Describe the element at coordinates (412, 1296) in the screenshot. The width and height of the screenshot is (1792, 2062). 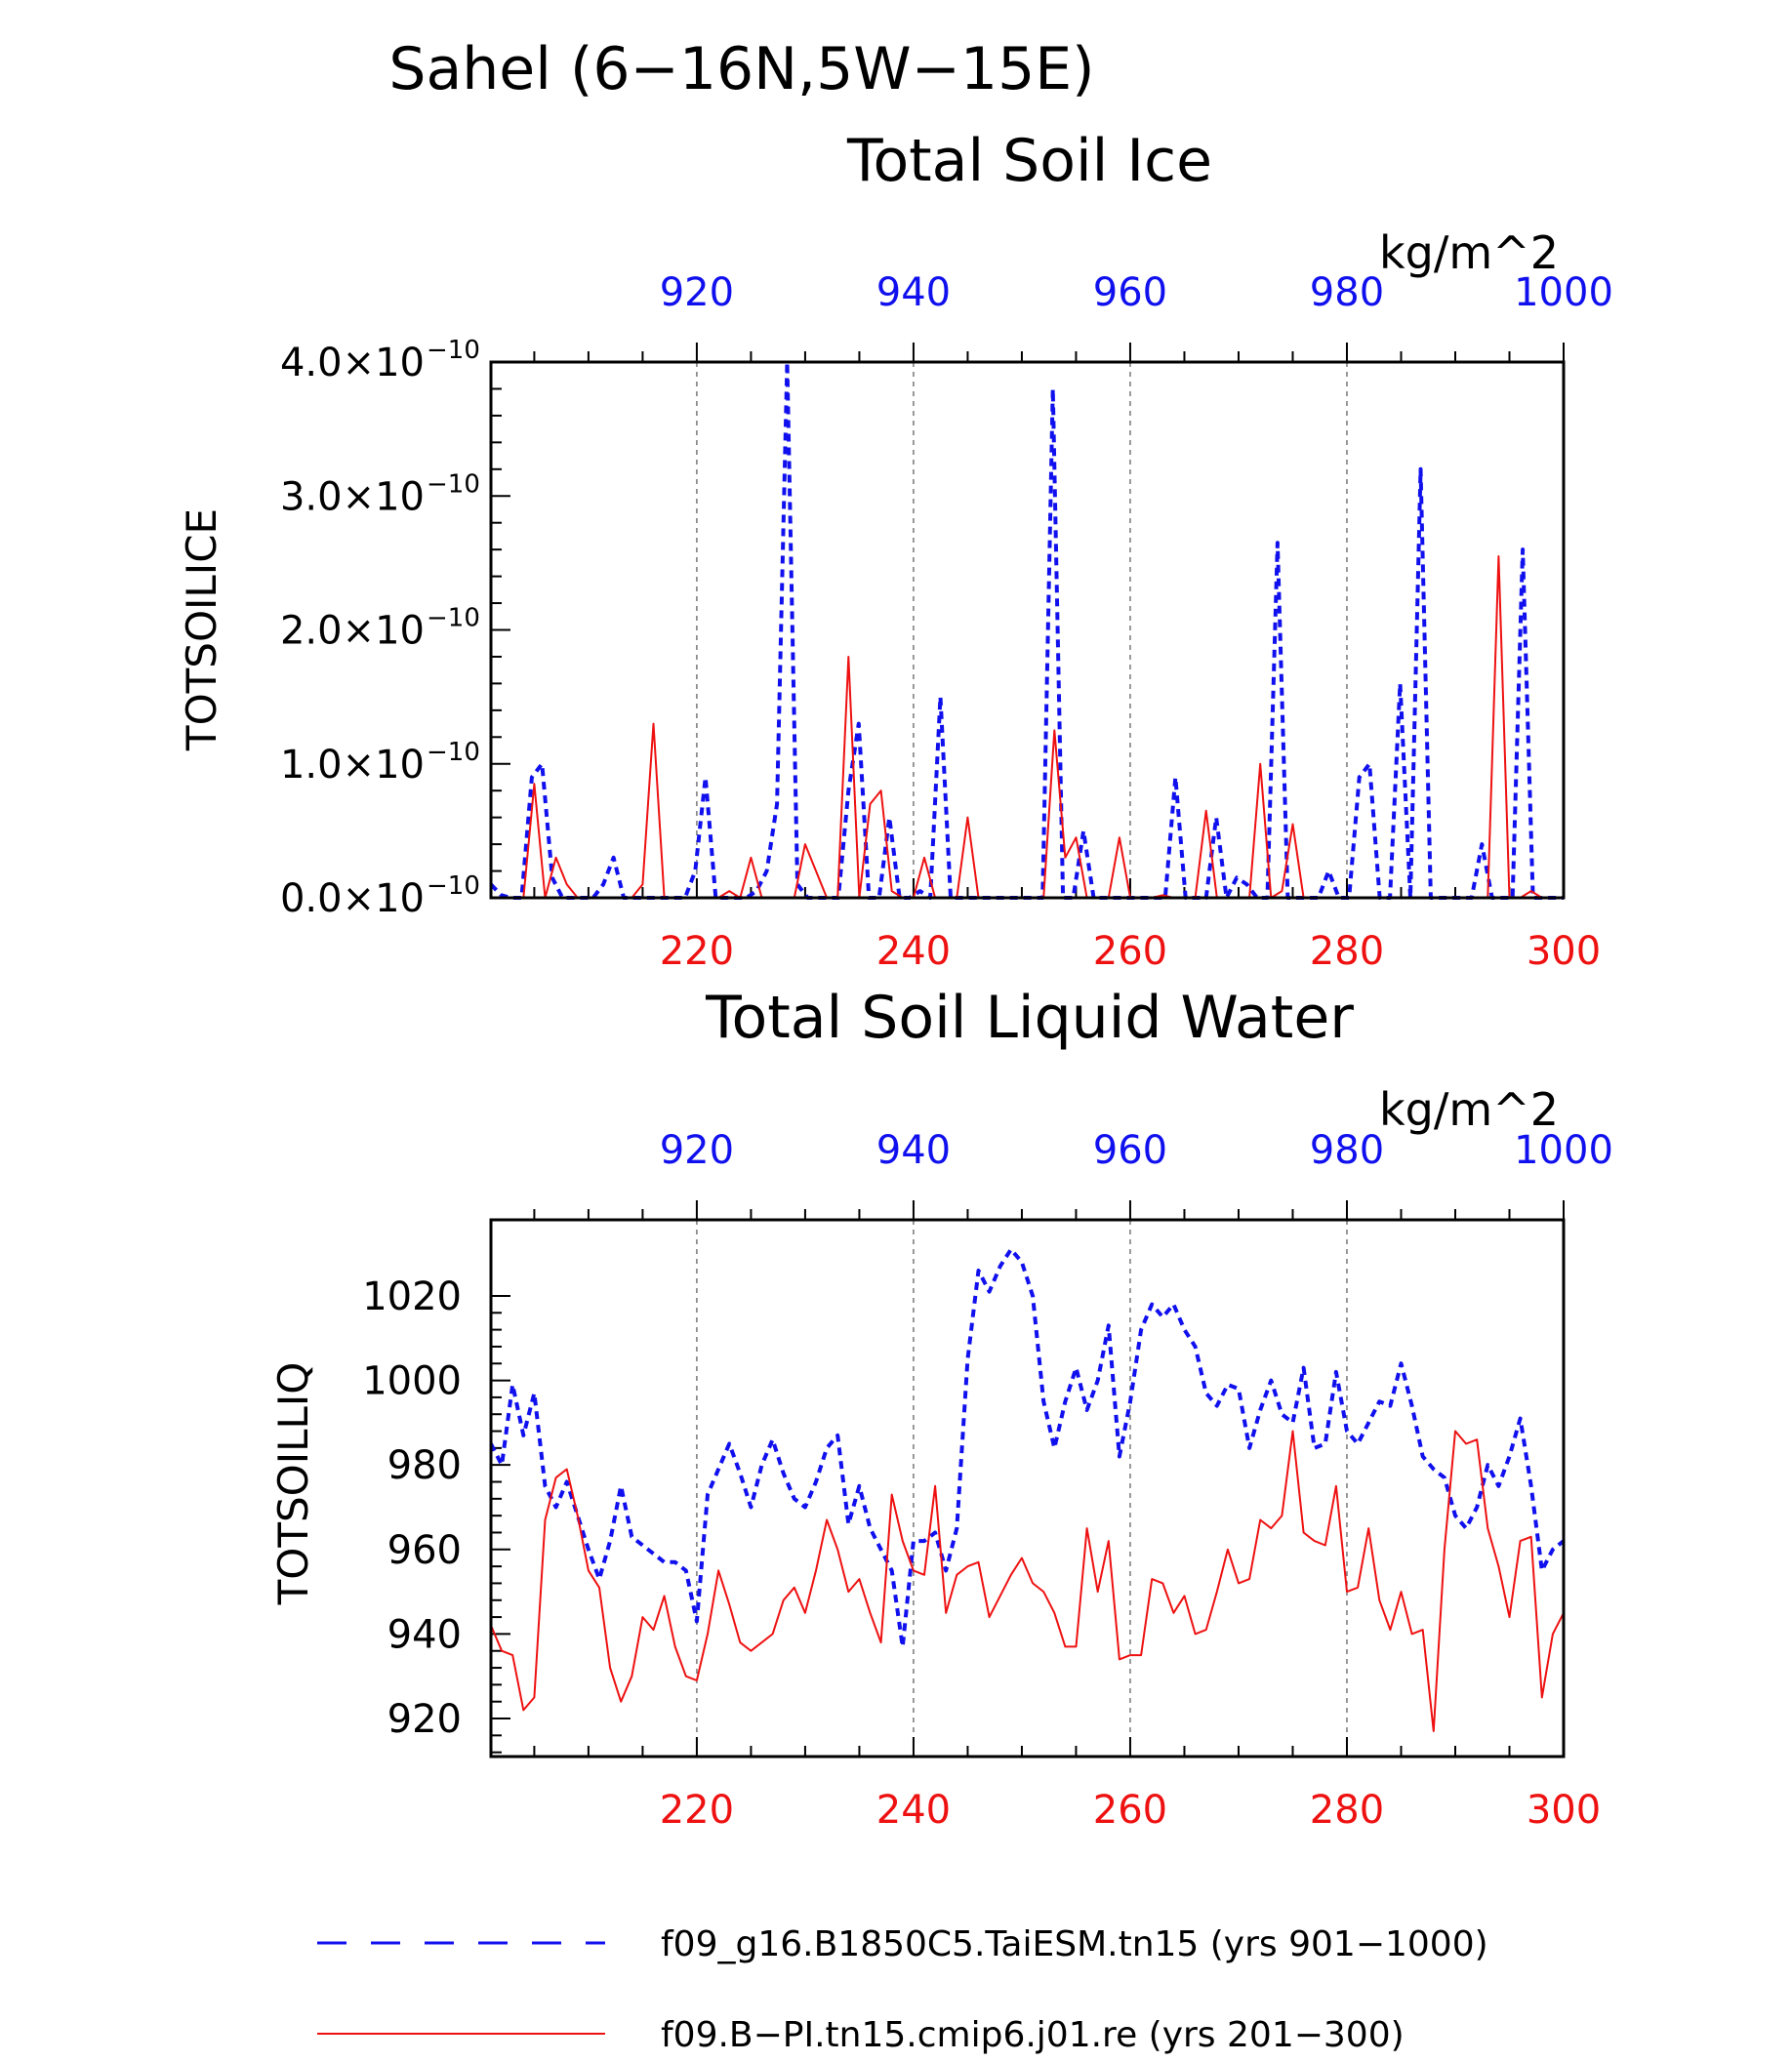
I see `ytick-label-5: 1020` at that location.